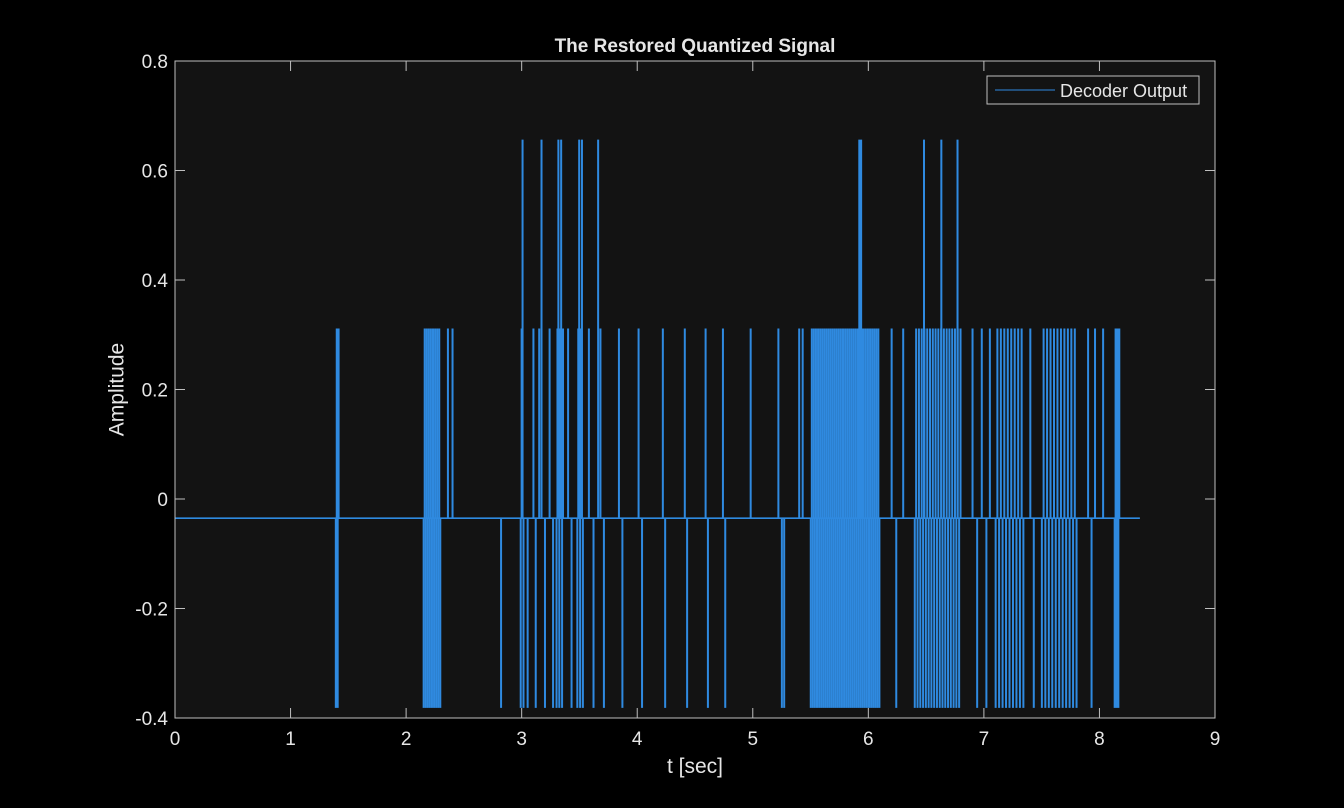  Describe the element at coordinates (155, 281) in the screenshot. I see `y-tick-label: 0.4` at that location.